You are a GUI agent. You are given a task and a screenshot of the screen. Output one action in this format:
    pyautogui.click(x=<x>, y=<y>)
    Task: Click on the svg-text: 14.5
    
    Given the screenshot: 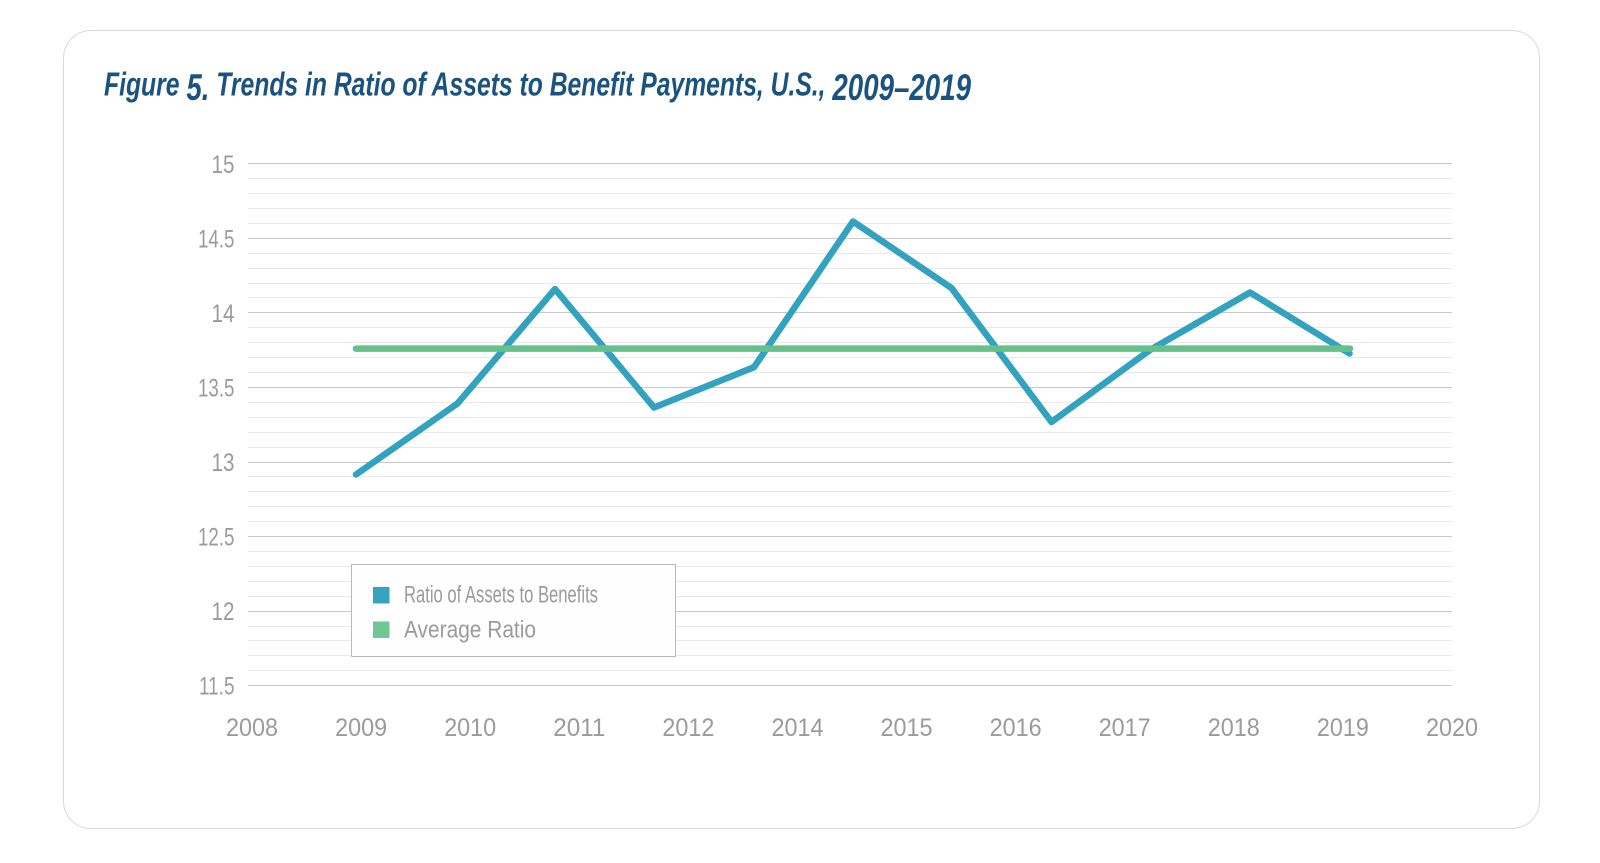 What is the action you would take?
    pyautogui.click(x=216, y=239)
    